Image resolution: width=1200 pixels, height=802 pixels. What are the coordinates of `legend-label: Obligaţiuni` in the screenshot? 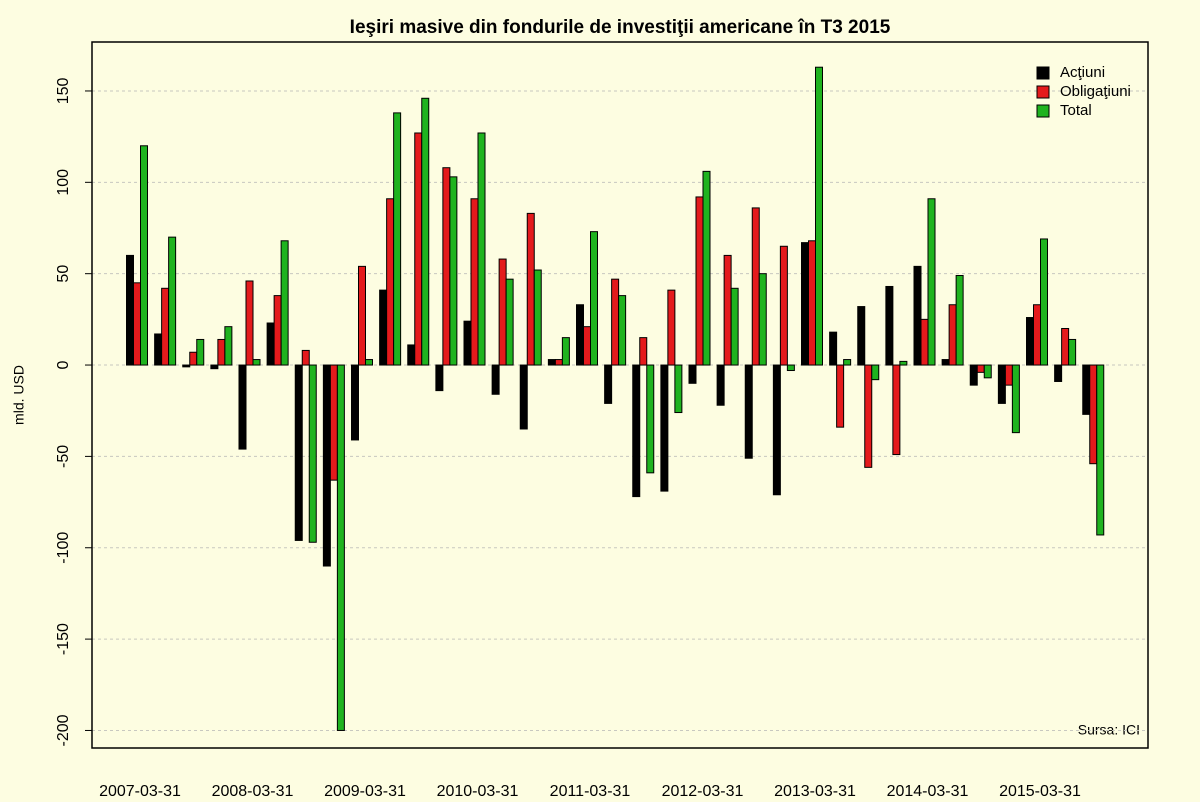 It's located at (1095, 91).